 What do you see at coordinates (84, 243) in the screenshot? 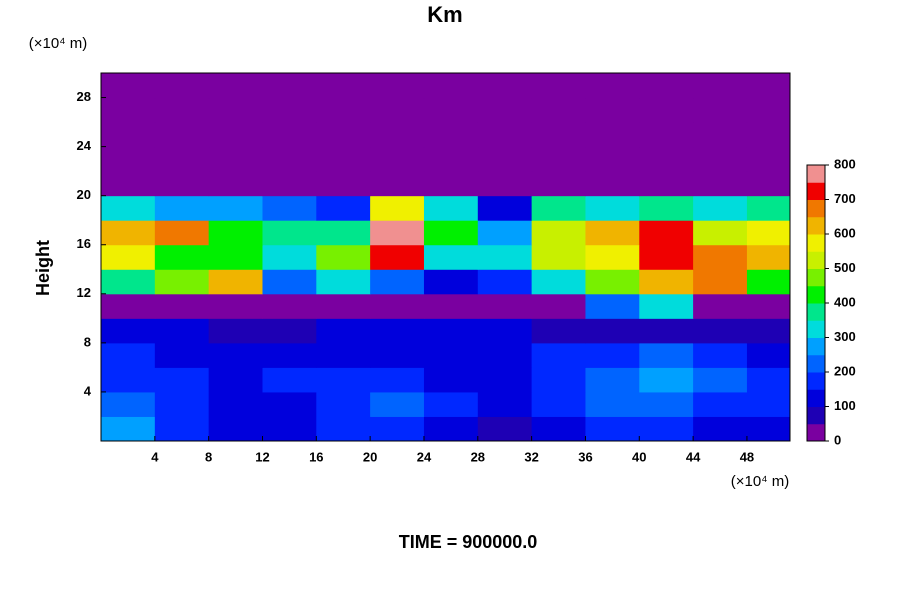
I see `y-tick-label: 16` at bounding box center [84, 243].